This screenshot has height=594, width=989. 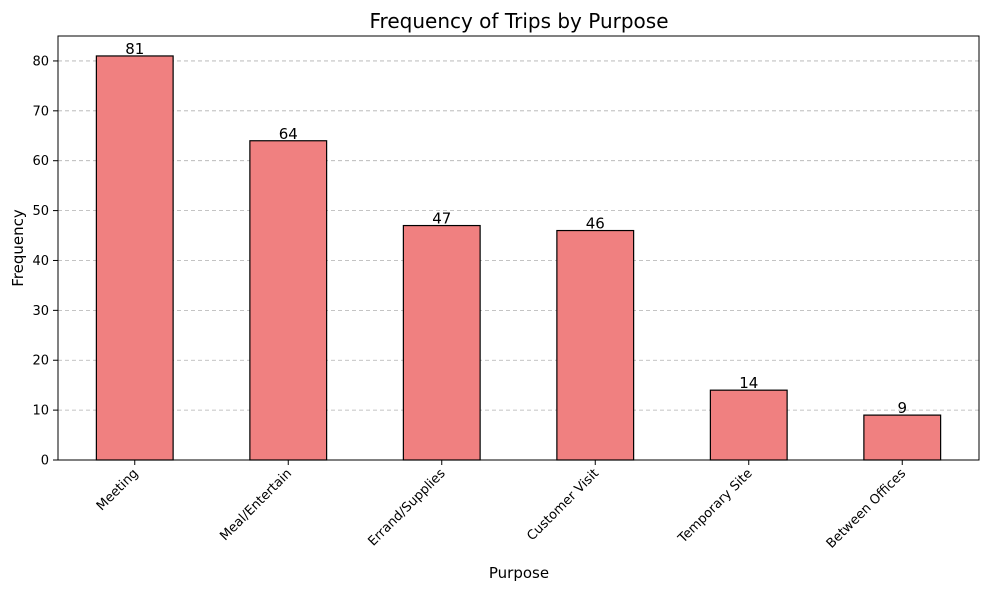 What do you see at coordinates (867, 509) in the screenshot?
I see `x-tick-label: Between Offices` at bounding box center [867, 509].